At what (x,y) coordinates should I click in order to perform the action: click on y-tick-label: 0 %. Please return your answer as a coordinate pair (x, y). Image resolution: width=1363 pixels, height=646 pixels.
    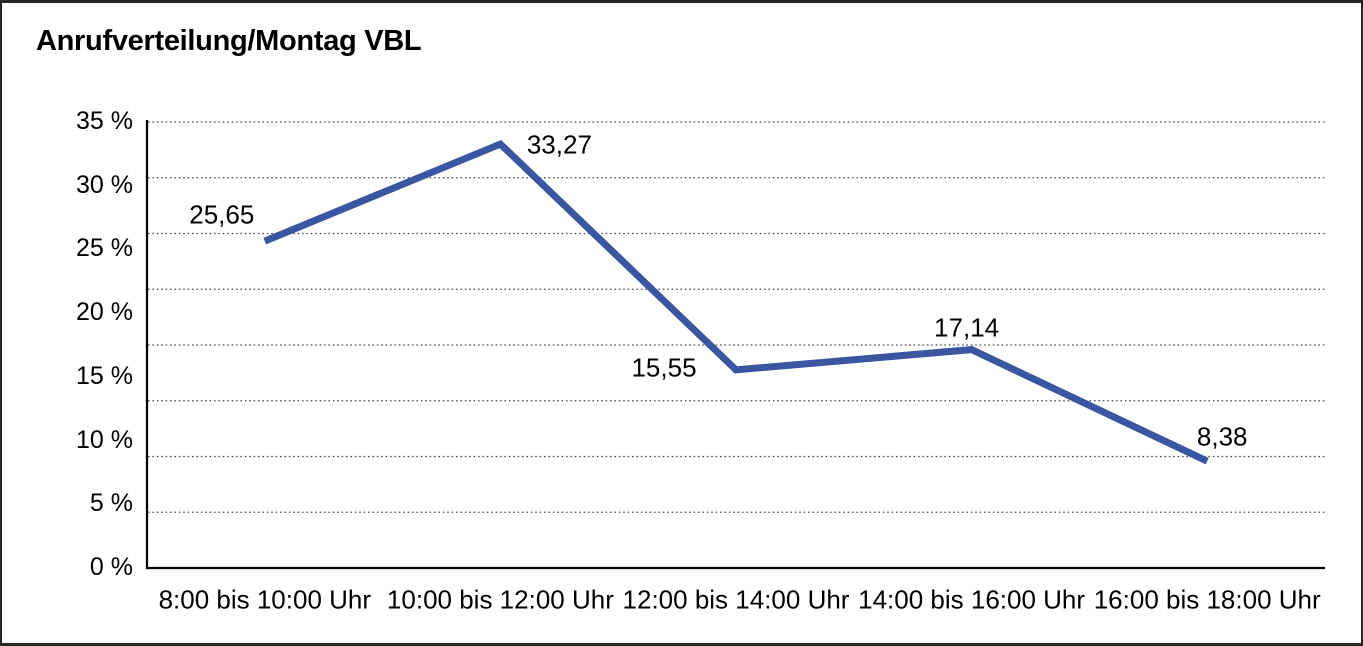
    Looking at the image, I should click on (111, 566).